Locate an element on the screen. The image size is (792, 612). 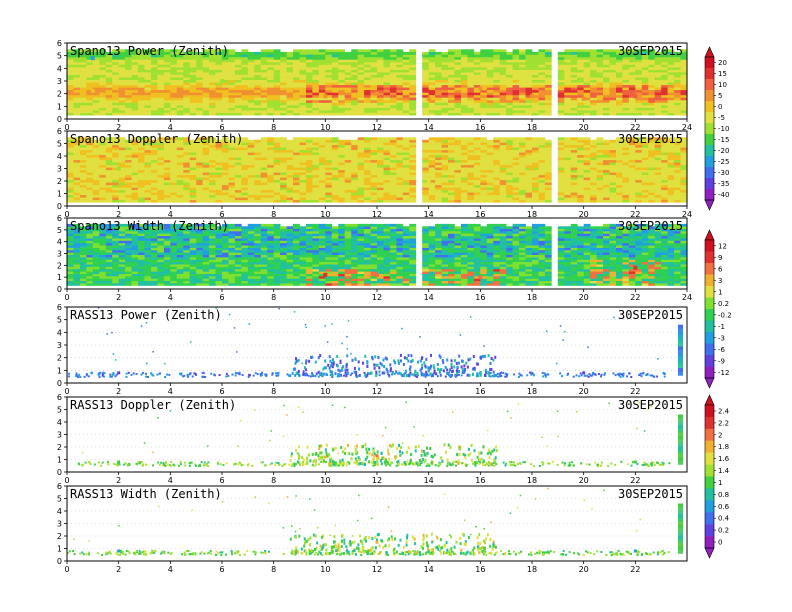
x-tick-label: 24 is located at coordinates (687, 214).